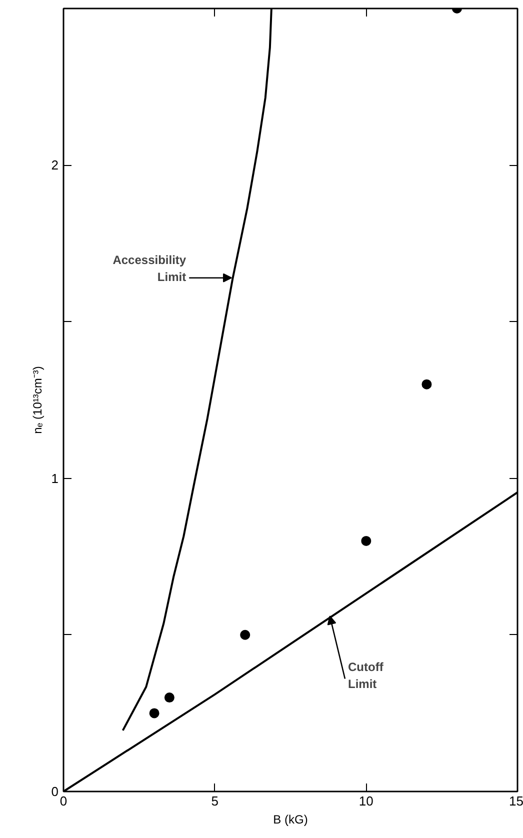 This screenshot has width=523, height=838. Describe the element at coordinates (366, 801) in the screenshot. I see `x-tick-label: 10` at that location.